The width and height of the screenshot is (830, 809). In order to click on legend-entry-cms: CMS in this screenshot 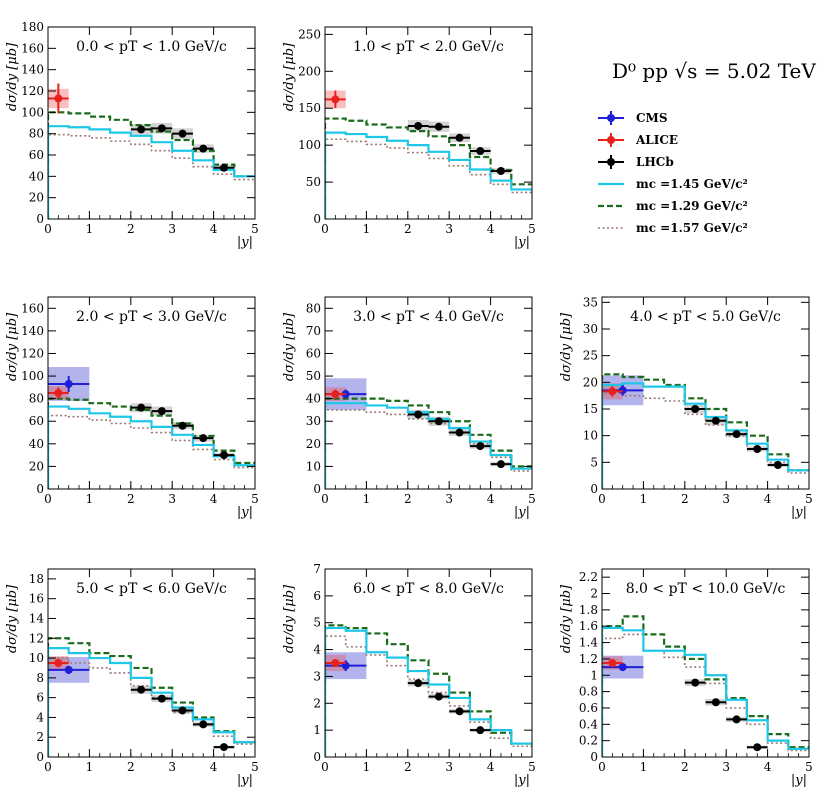, I will do `click(633, 118)`.